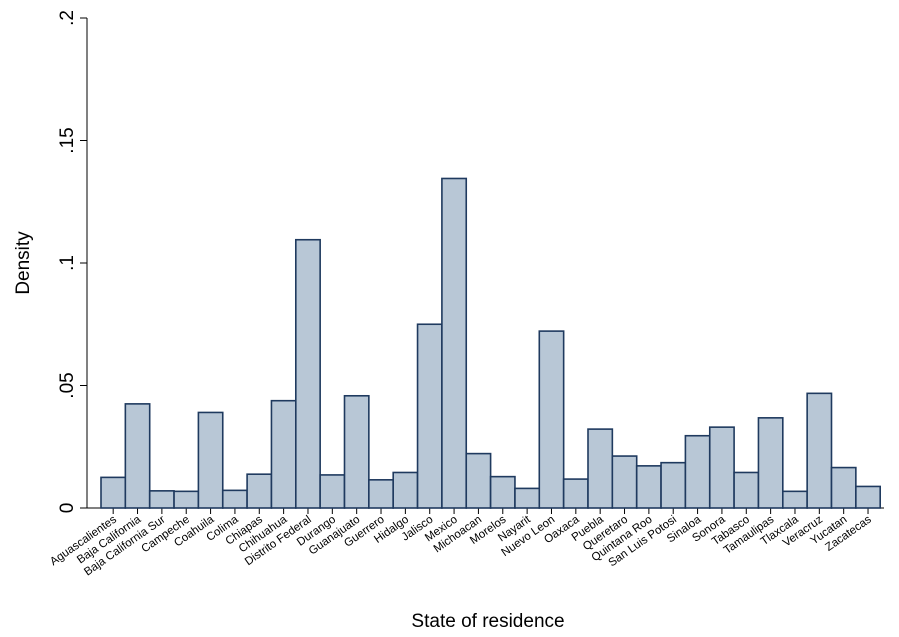 This screenshot has width=899, height=637. What do you see at coordinates (67, 140) in the screenshot?
I see `y-tick-label: .15` at bounding box center [67, 140].